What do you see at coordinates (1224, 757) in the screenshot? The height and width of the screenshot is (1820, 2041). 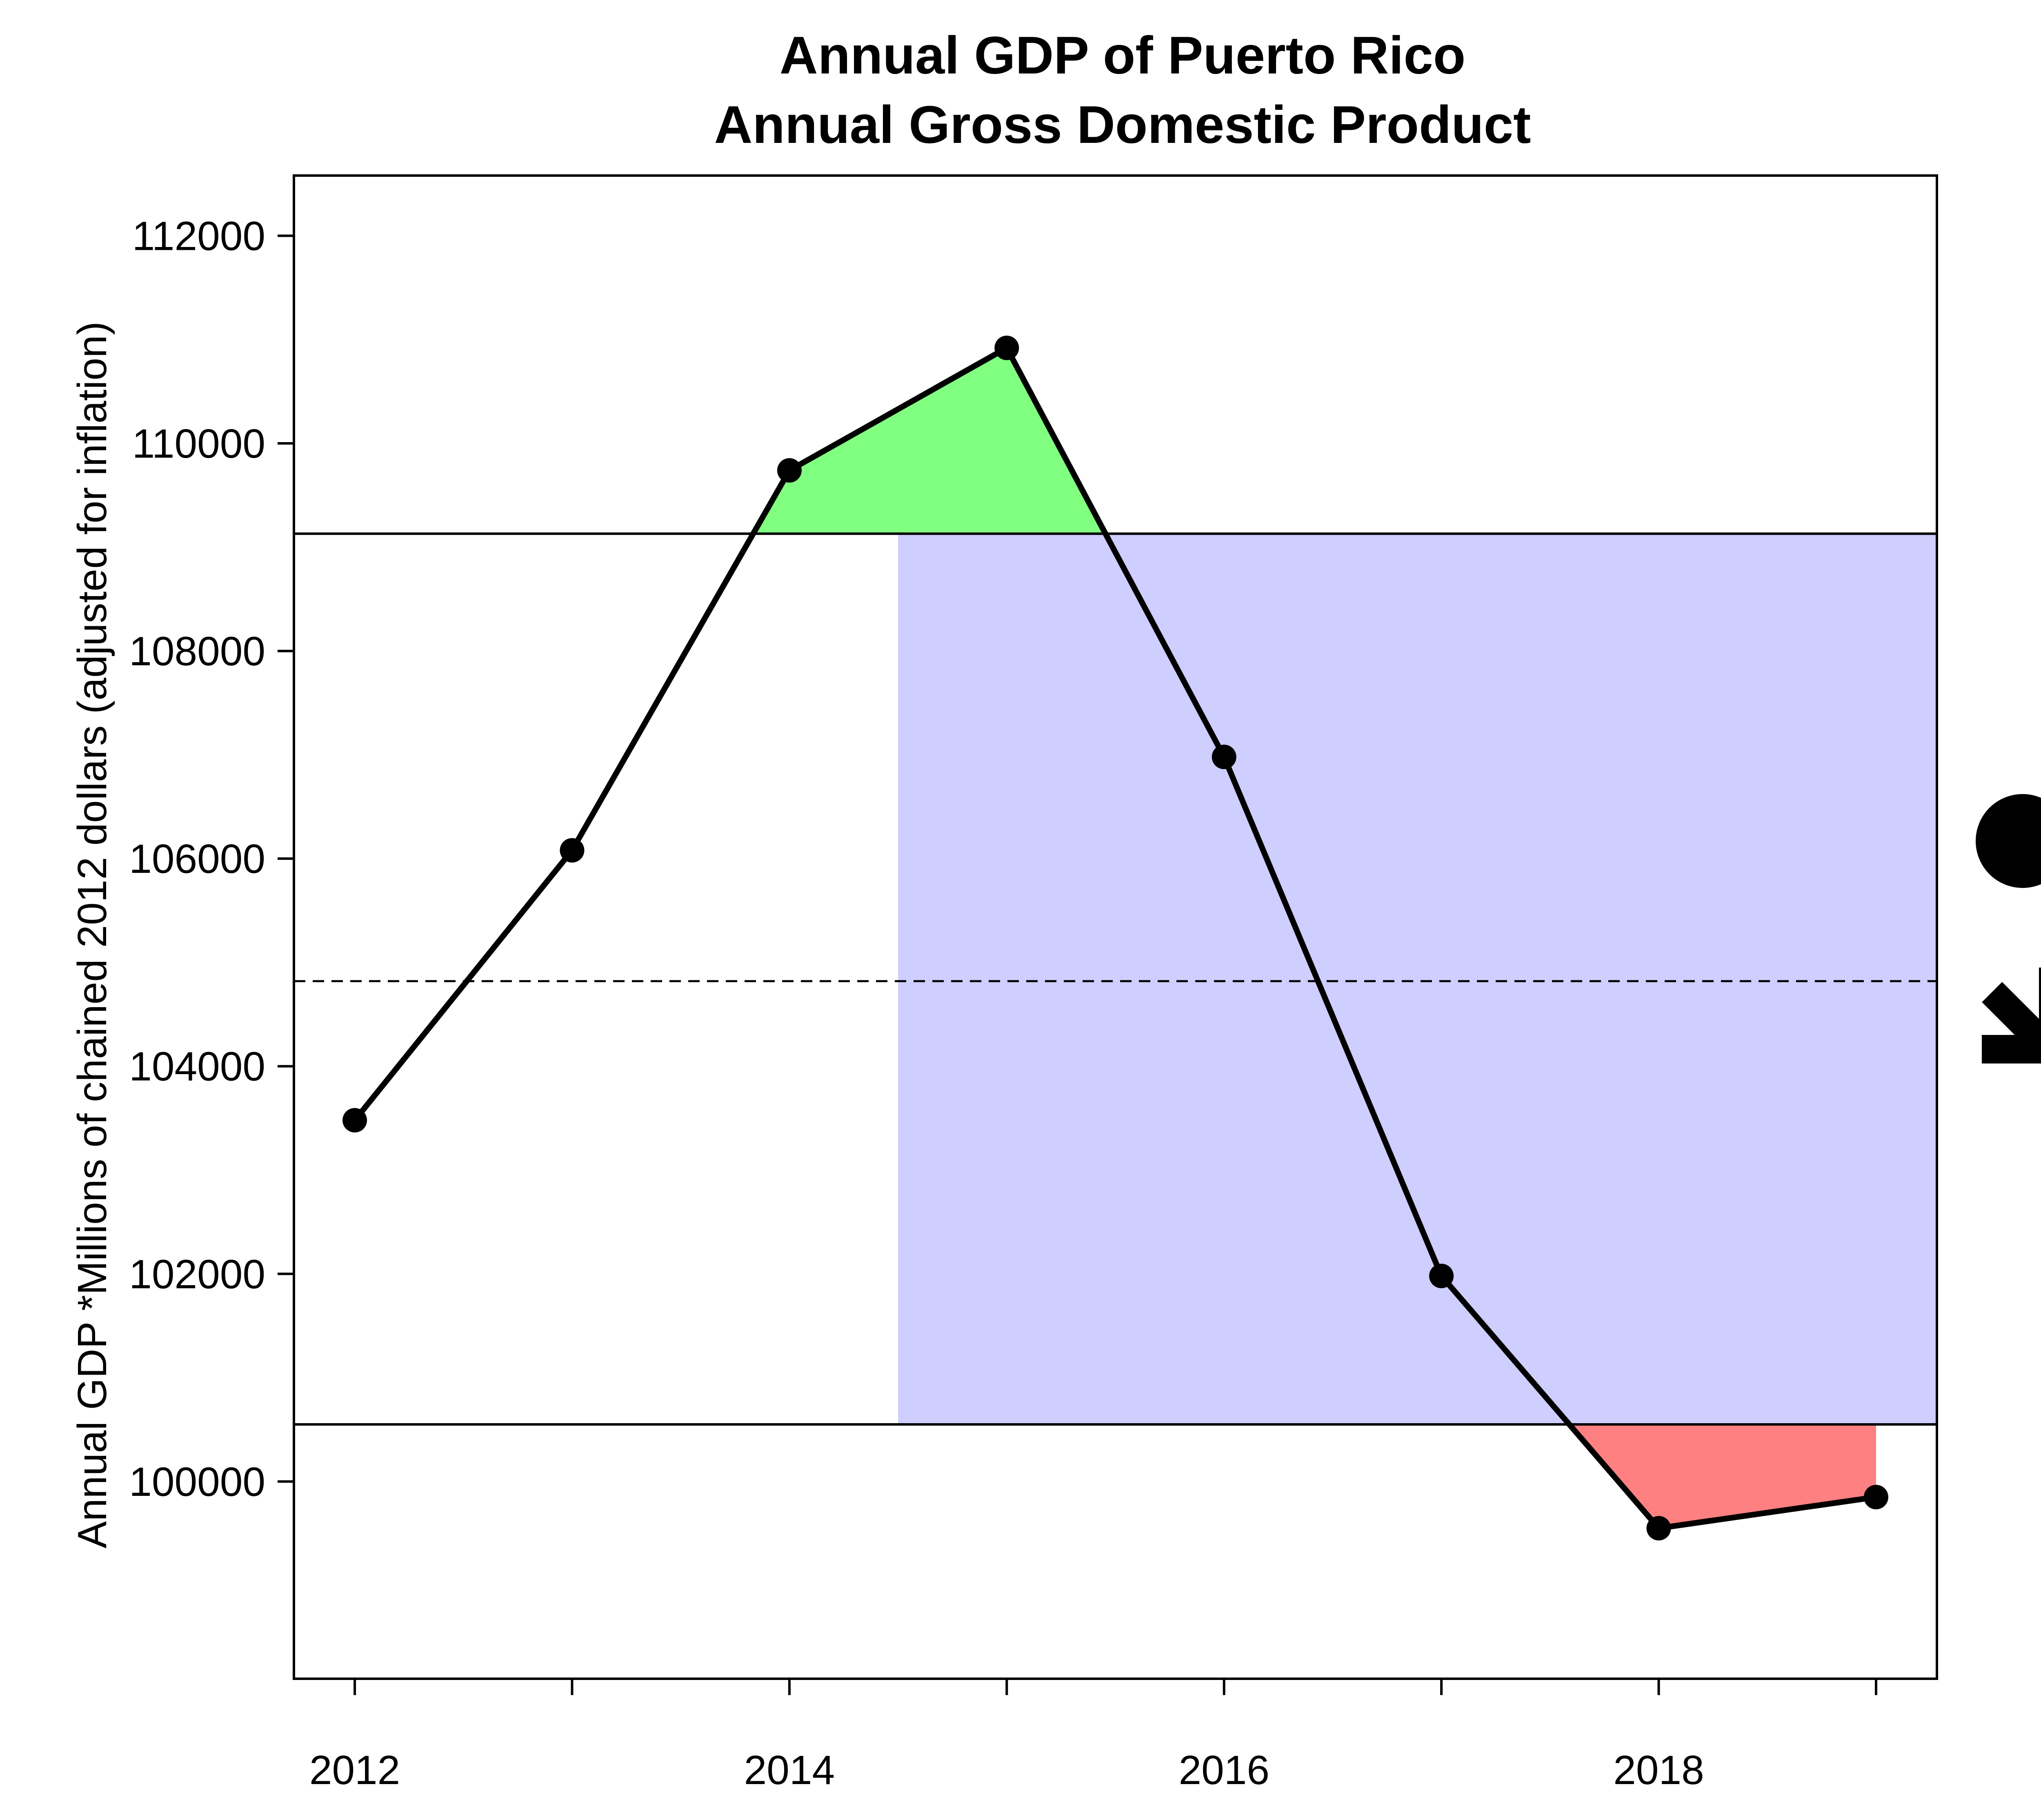 I see `data-point-2016` at bounding box center [1224, 757].